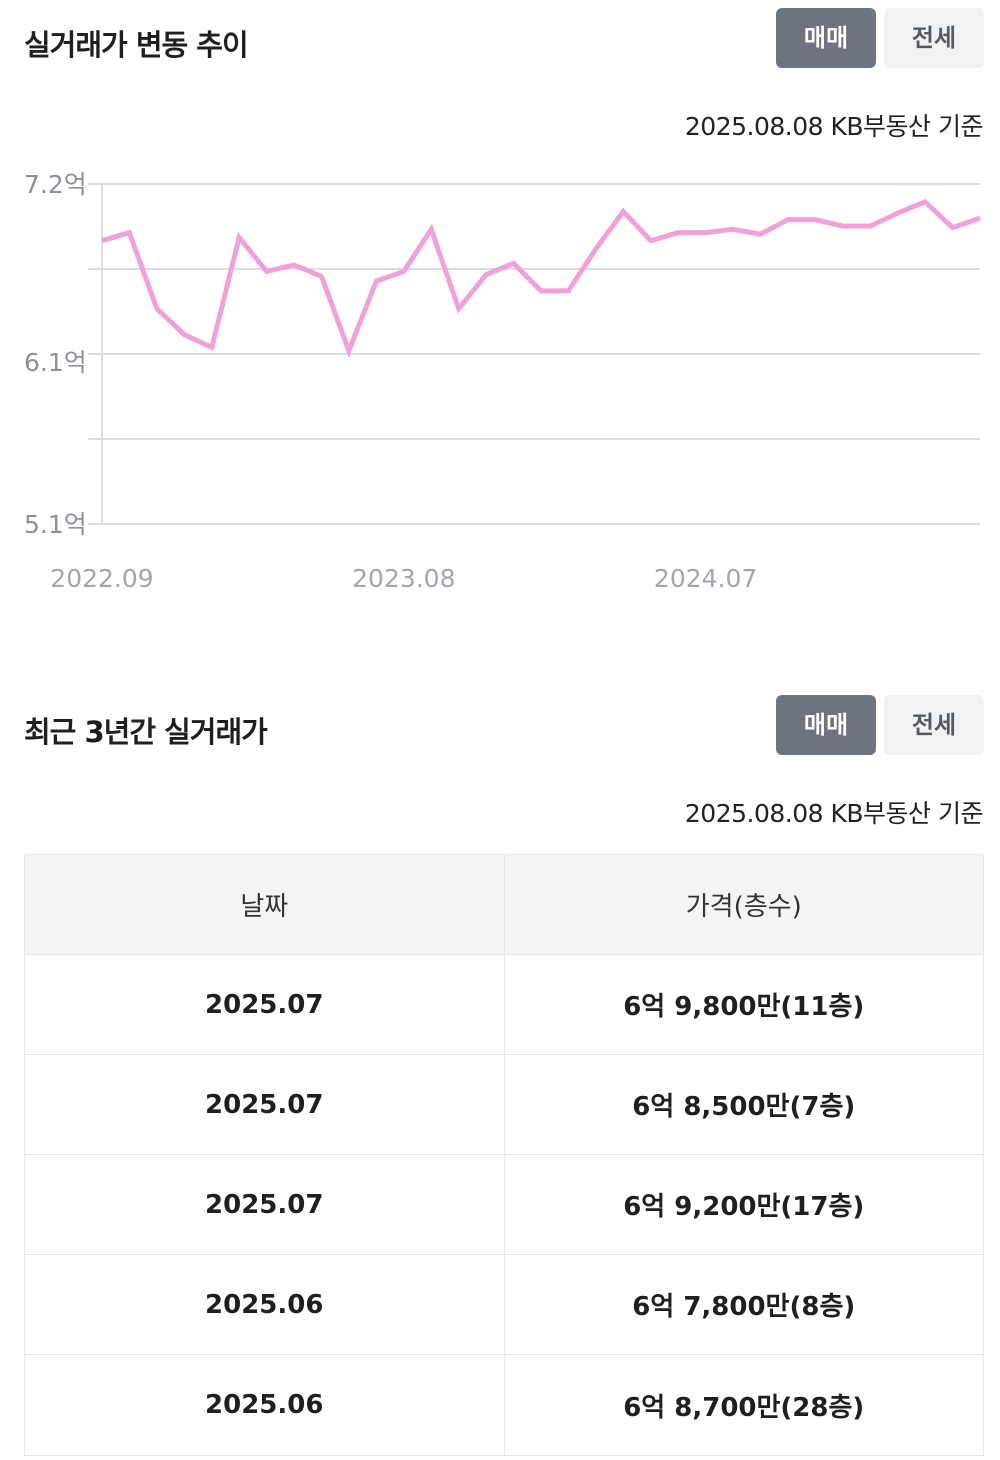 This screenshot has height=1460, width=1000. I want to click on x-tick-label: 2023.08, so click(403, 578).